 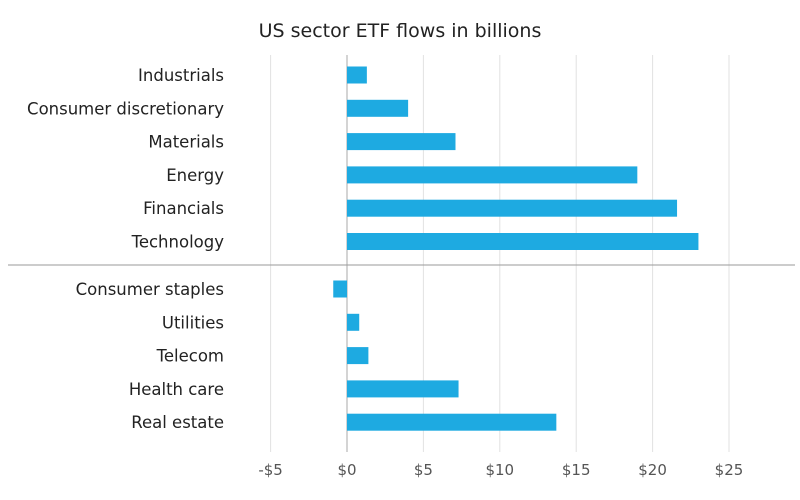 I want to click on bar-industrials, so click(x=357, y=75).